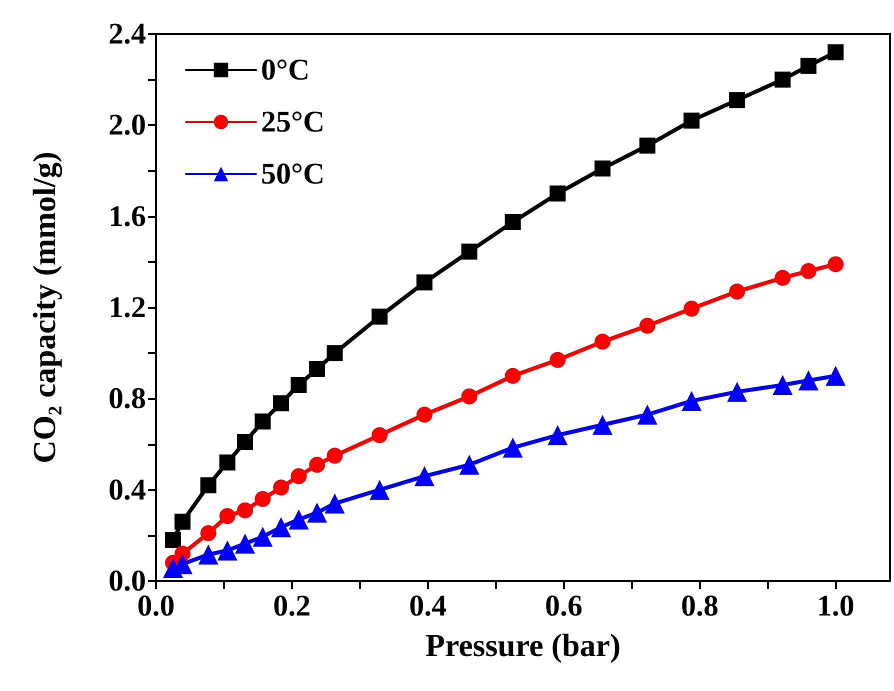 The height and width of the screenshot is (691, 894). Describe the element at coordinates (44, 308) in the screenshot. I see `y-axis-title: CO₂ capacity (mmol/g)` at that location.